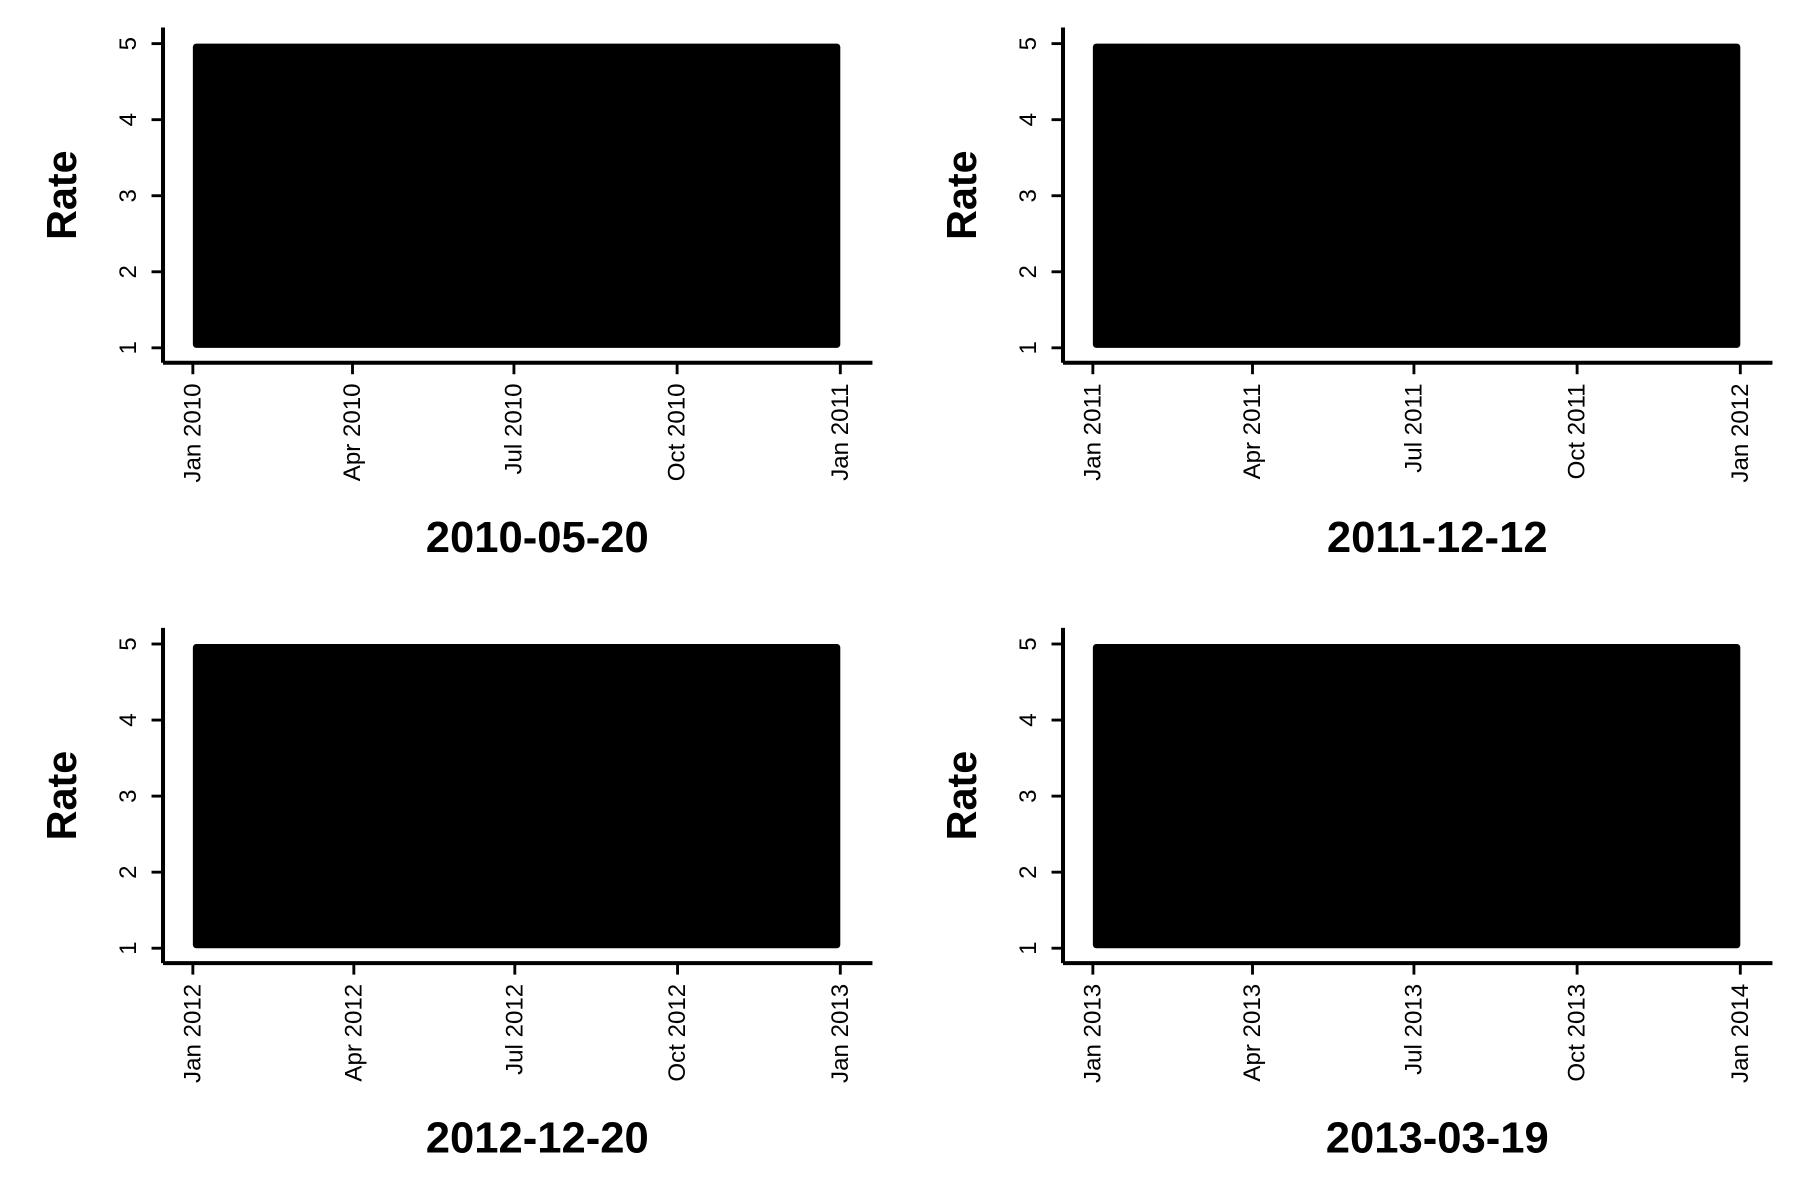  What do you see at coordinates (353, 1033) in the screenshot?
I see `x-tick-label: Apr 2012` at bounding box center [353, 1033].